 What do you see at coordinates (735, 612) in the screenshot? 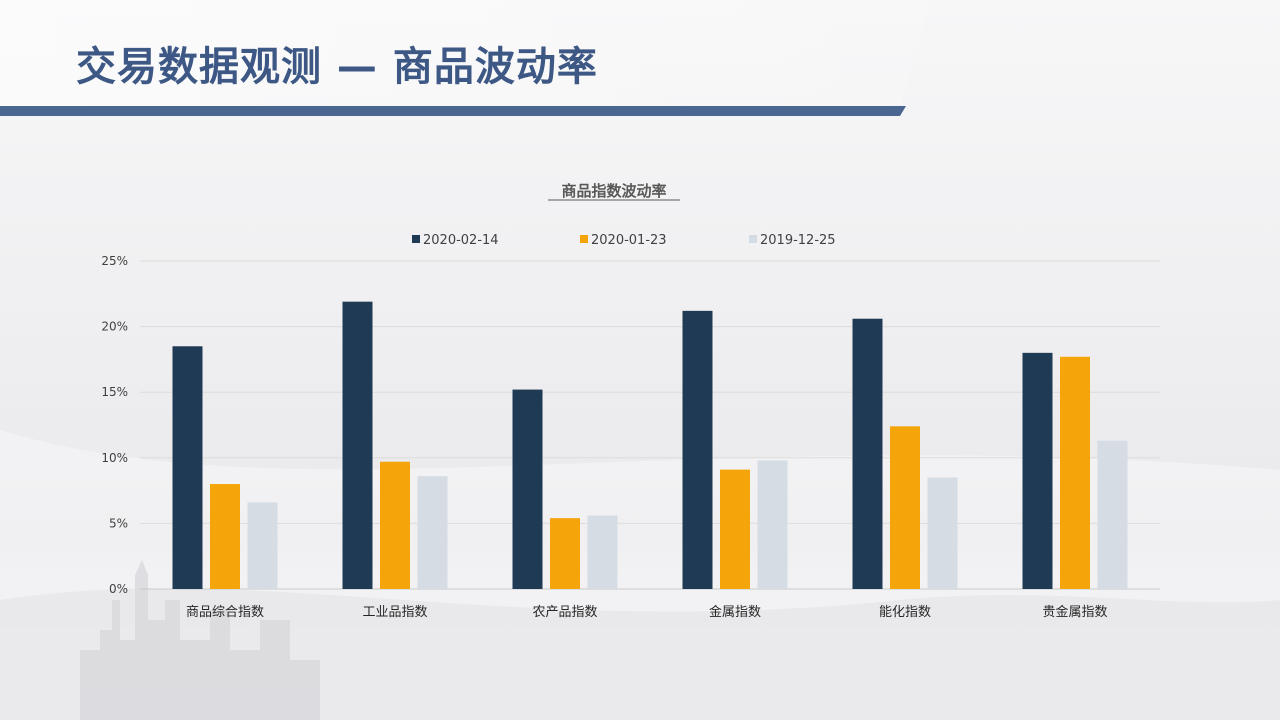
I see `x-tick-label: 金属指数` at bounding box center [735, 612].